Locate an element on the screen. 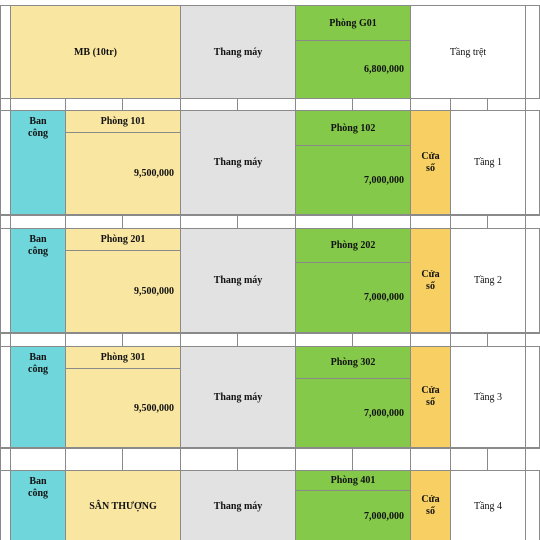  room-name: Phòng 201 is located at coordinates (123, 239).